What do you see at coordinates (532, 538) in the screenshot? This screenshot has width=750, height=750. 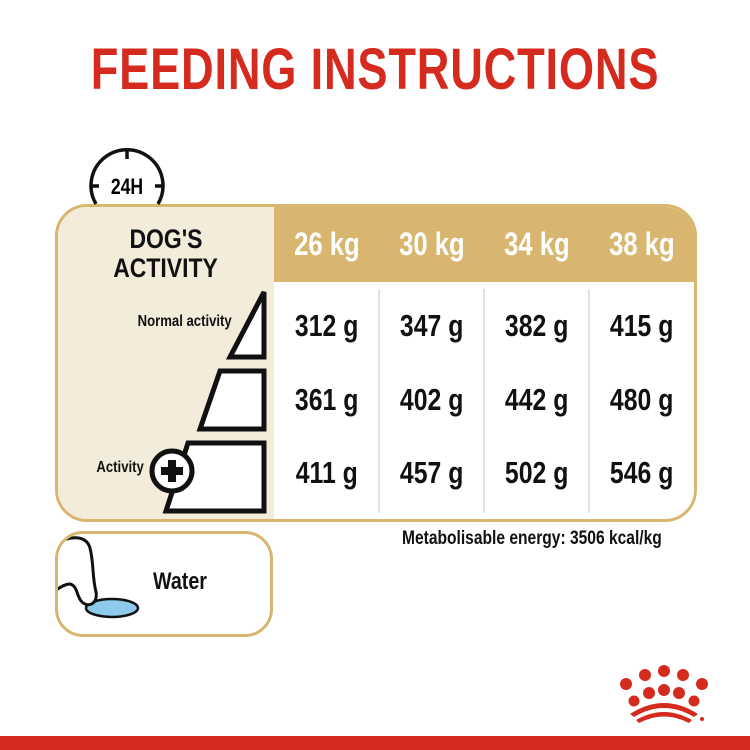 I see `metabolisable-energy: Metabolisable energy: 3506 kcal/kg` at bounding box center [532, 538].